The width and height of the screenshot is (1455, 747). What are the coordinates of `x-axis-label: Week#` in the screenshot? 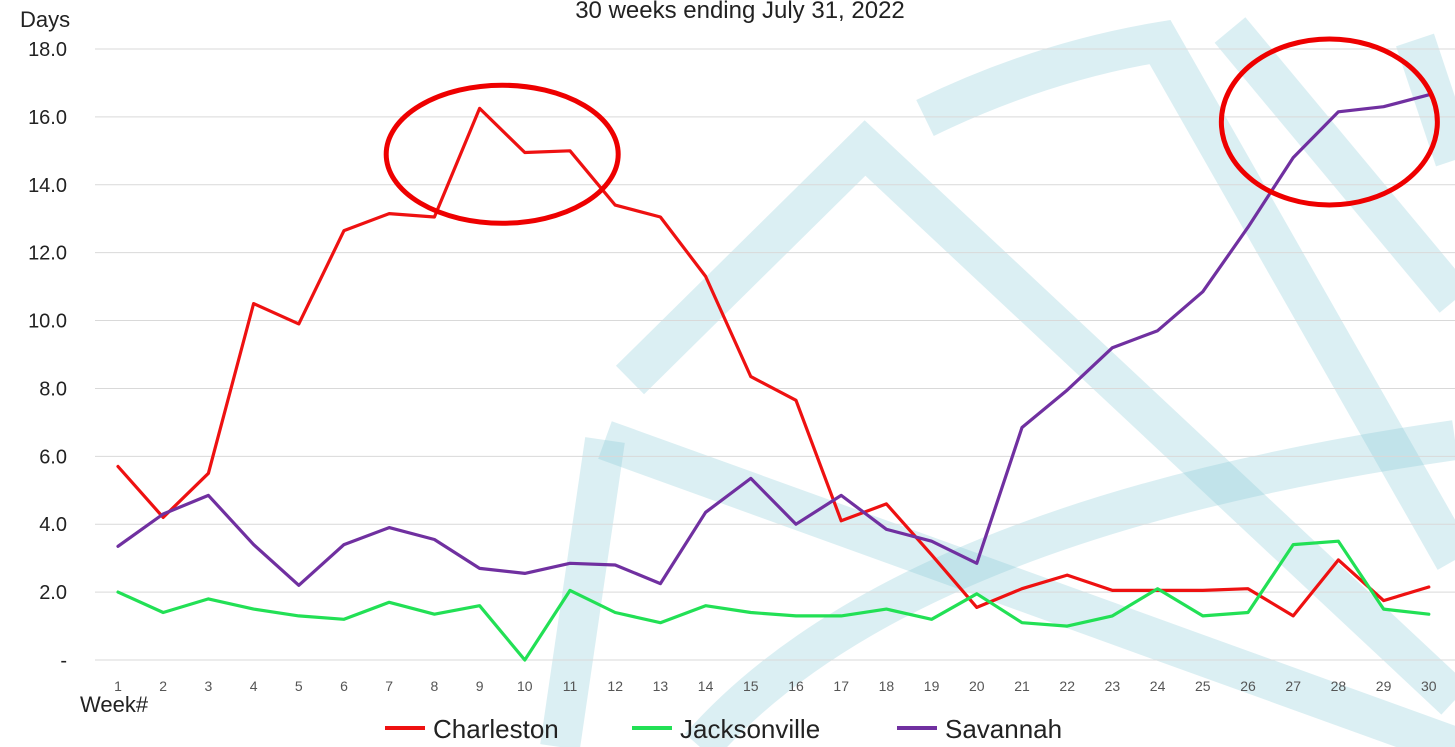 It's located at (114, 704).